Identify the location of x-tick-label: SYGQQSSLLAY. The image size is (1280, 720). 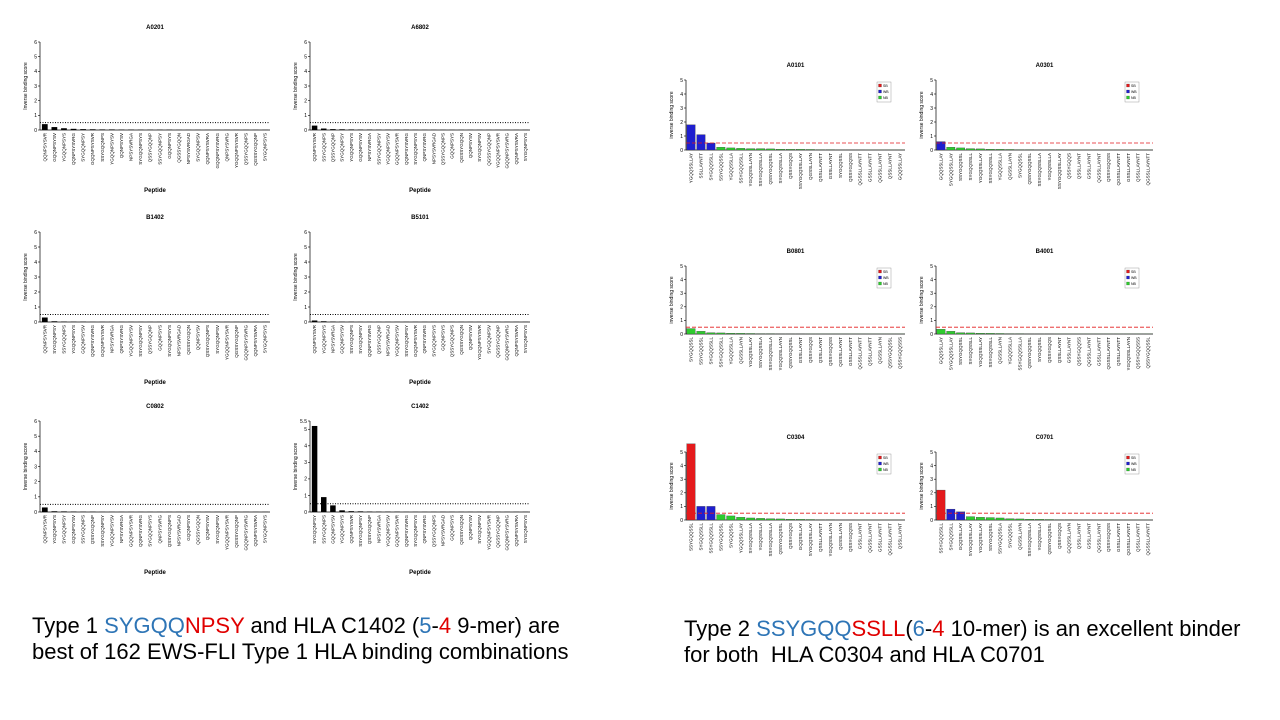
(950, 169).